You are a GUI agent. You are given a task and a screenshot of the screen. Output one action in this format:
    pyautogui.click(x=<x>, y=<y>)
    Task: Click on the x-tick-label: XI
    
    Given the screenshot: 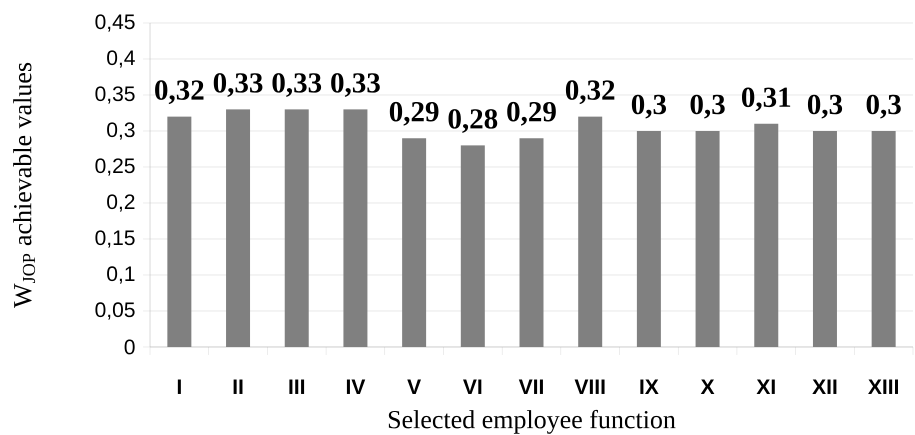 What is the action you would take?
    pyautogui.click(x=765, y=387)
    